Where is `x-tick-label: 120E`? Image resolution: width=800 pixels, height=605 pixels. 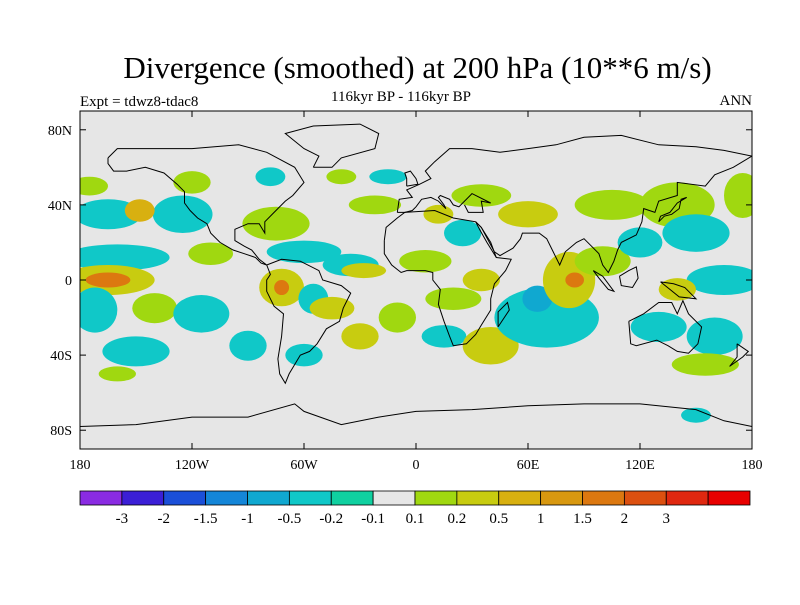
x-tick-label: 120E is located at coordinates (640, 465).